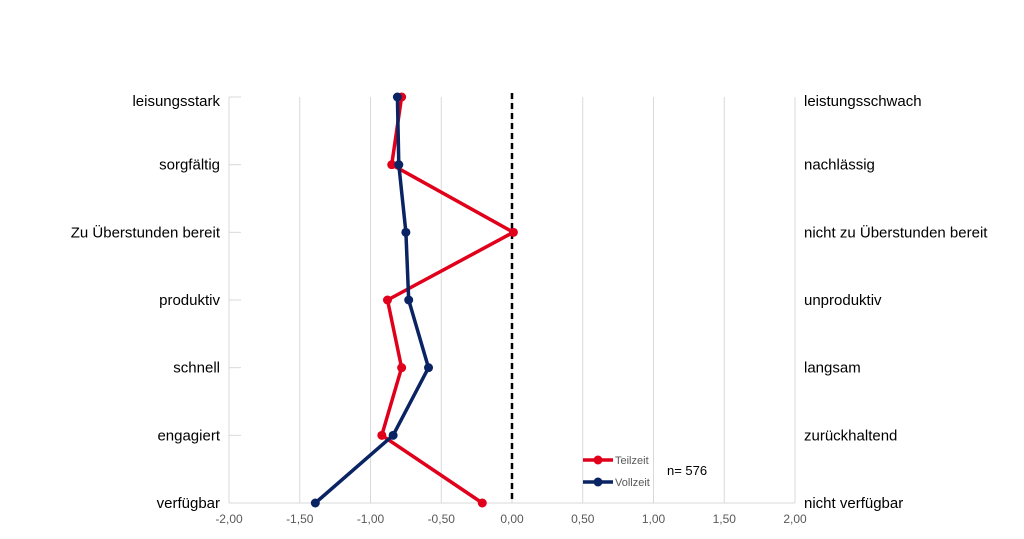 The image size is (1024, 539). Describe the element at coordinates (583, 519) in the screenshot. I see `x-tick-label: 0,50` at that location.